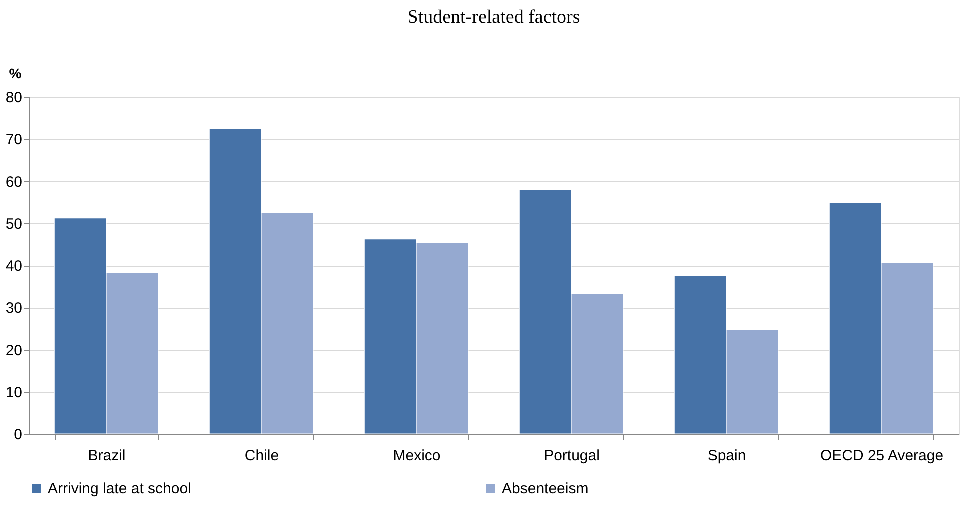 Image resolution: width=976 pixels, height=507 pixels. What do you see at coordinates (107, 456) in the screenshot?
I see `x-tick-label: Brazil` at bounding box center [107, 456].